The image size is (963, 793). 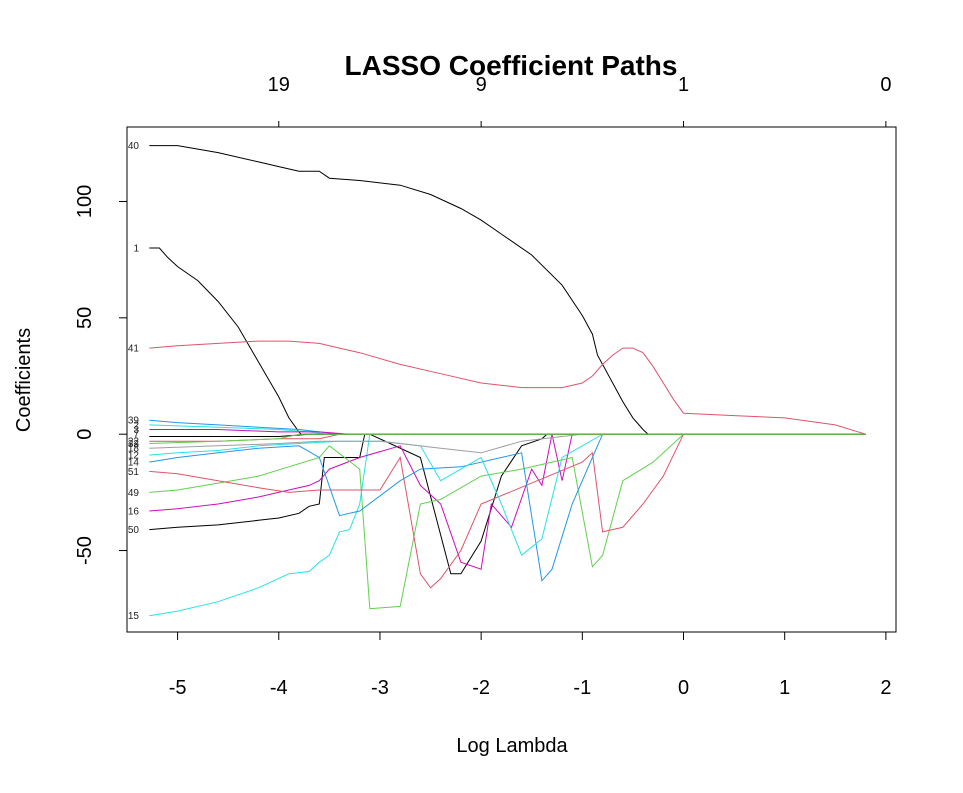 I want to click on y-axis: -50 0 50 100, so click(x=101, y=375).